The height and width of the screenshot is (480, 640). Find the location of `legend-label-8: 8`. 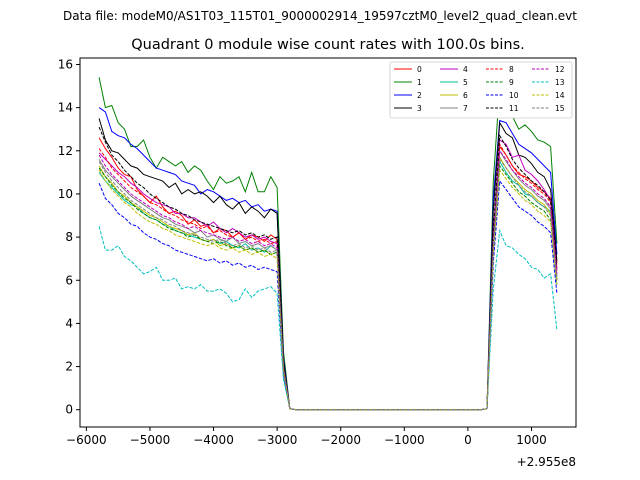

legend-label-8: 8 is located at coordinates (511, 69).